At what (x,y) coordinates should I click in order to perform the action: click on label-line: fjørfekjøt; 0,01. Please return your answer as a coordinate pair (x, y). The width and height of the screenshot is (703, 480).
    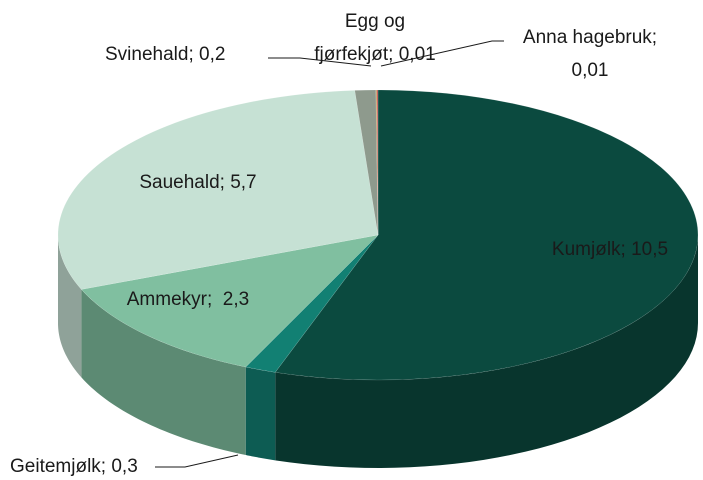
    Looking at the image, I should click on (374, 54).